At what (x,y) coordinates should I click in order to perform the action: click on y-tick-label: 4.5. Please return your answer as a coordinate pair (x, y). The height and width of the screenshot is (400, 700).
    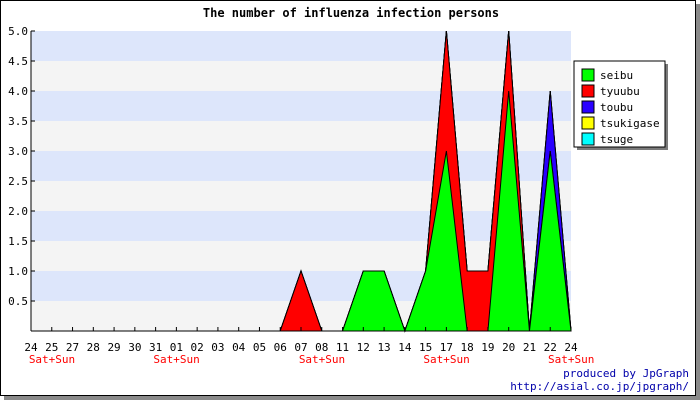
    Looking at the image, I should click on (18, 61).